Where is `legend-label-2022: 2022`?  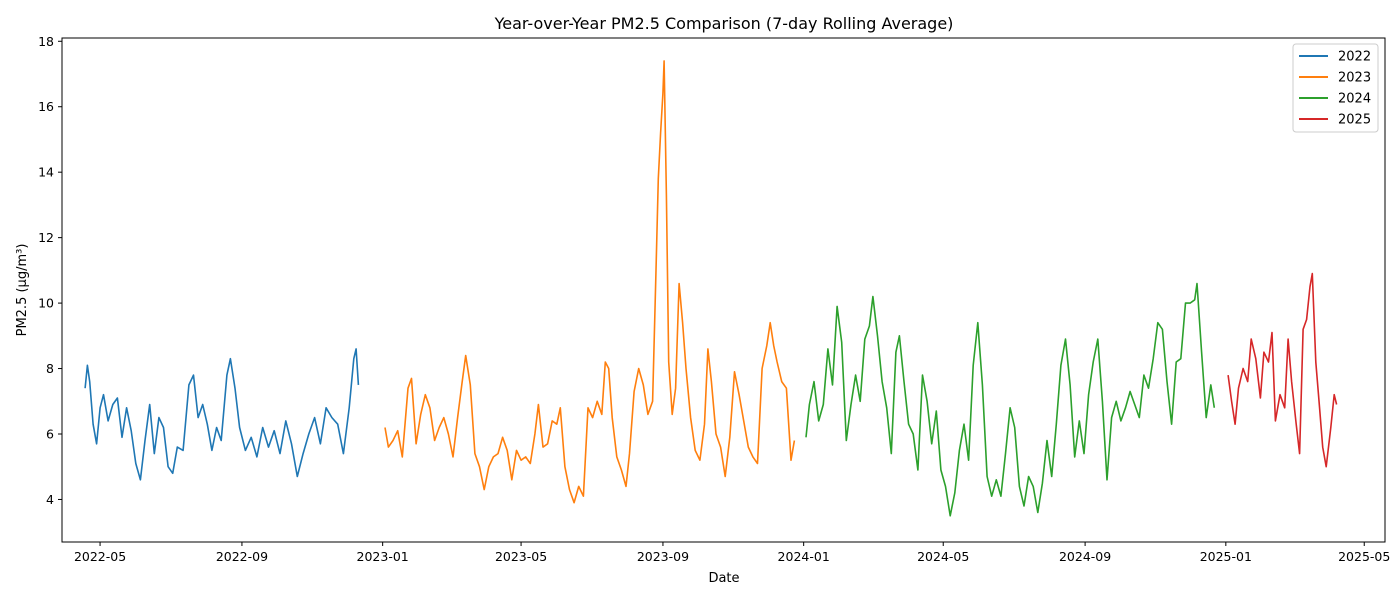 legend-label-2022: 2022 is located at coordinates (1354, 57).